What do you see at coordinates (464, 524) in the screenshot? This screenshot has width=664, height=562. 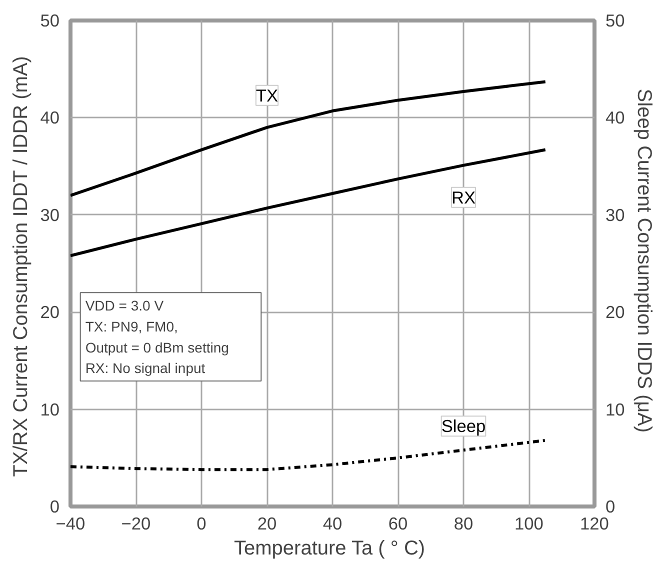 I see `x-tick-label: 80` at bounding box center [464, 524].